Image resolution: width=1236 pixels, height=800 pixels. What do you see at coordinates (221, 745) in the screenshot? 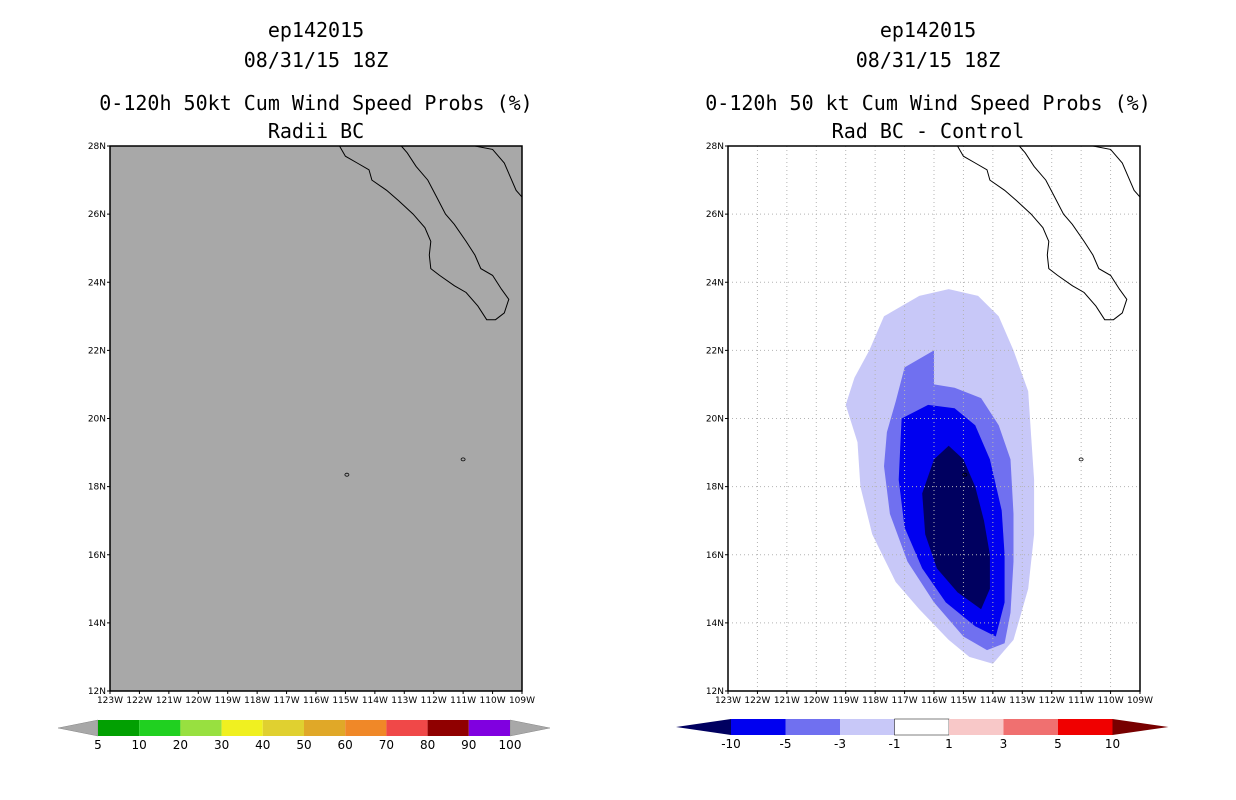
I see `colorbar-label: 30` at bounding box center [221, 745].